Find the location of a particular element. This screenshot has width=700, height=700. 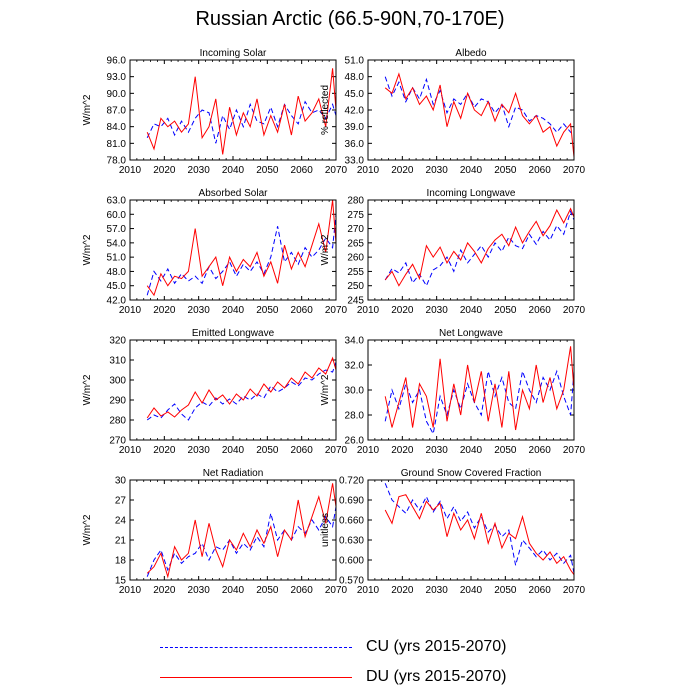

y-tick-label: 0.690 is located at coordinates (351, 501).